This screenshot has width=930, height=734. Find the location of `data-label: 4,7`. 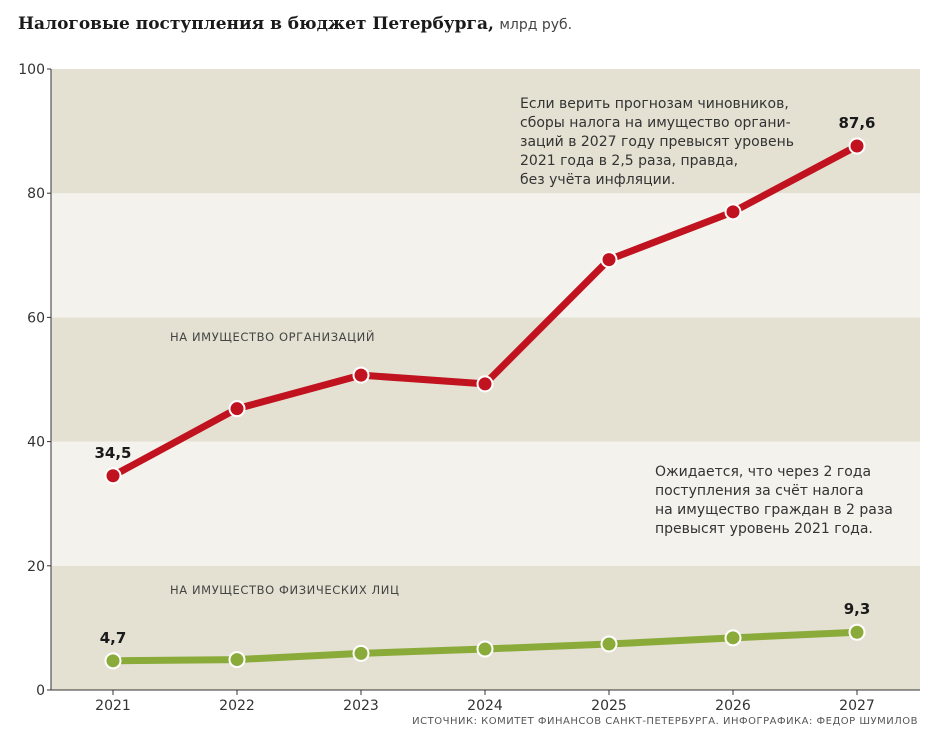

data-label: 4,7 is located at coordinates (113, 638).